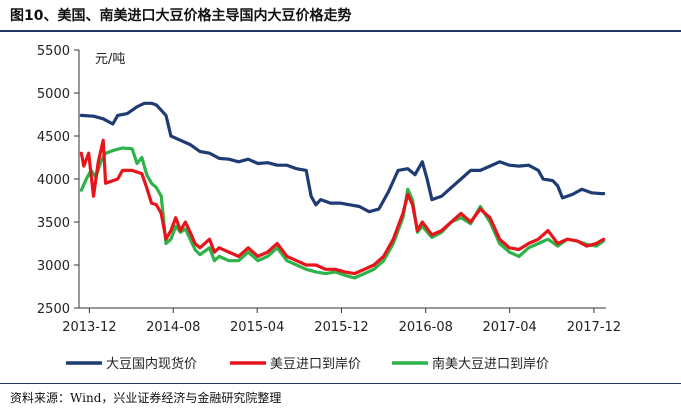 The width and height of the screenshot is (681, 413). Describe the element at coordinates (151, 364) in the screenshot. I see `legend-label-1: 大豆国内现货价` at that location.